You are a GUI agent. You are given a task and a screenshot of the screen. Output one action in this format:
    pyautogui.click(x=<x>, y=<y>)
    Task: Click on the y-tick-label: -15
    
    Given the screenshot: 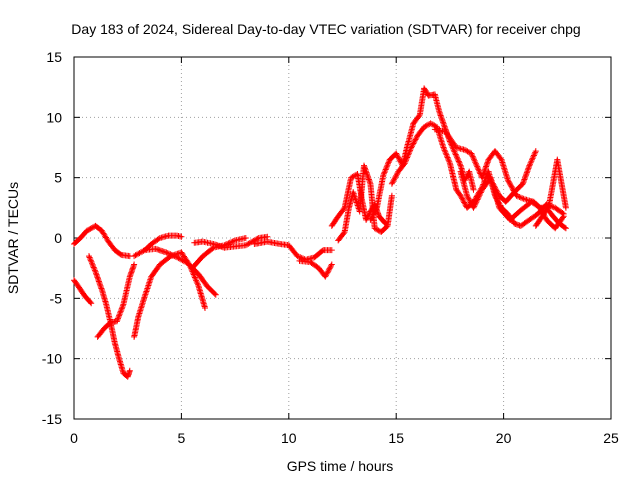 What is the action you would take?
    pyautogui.click(x=52, y=419)
    